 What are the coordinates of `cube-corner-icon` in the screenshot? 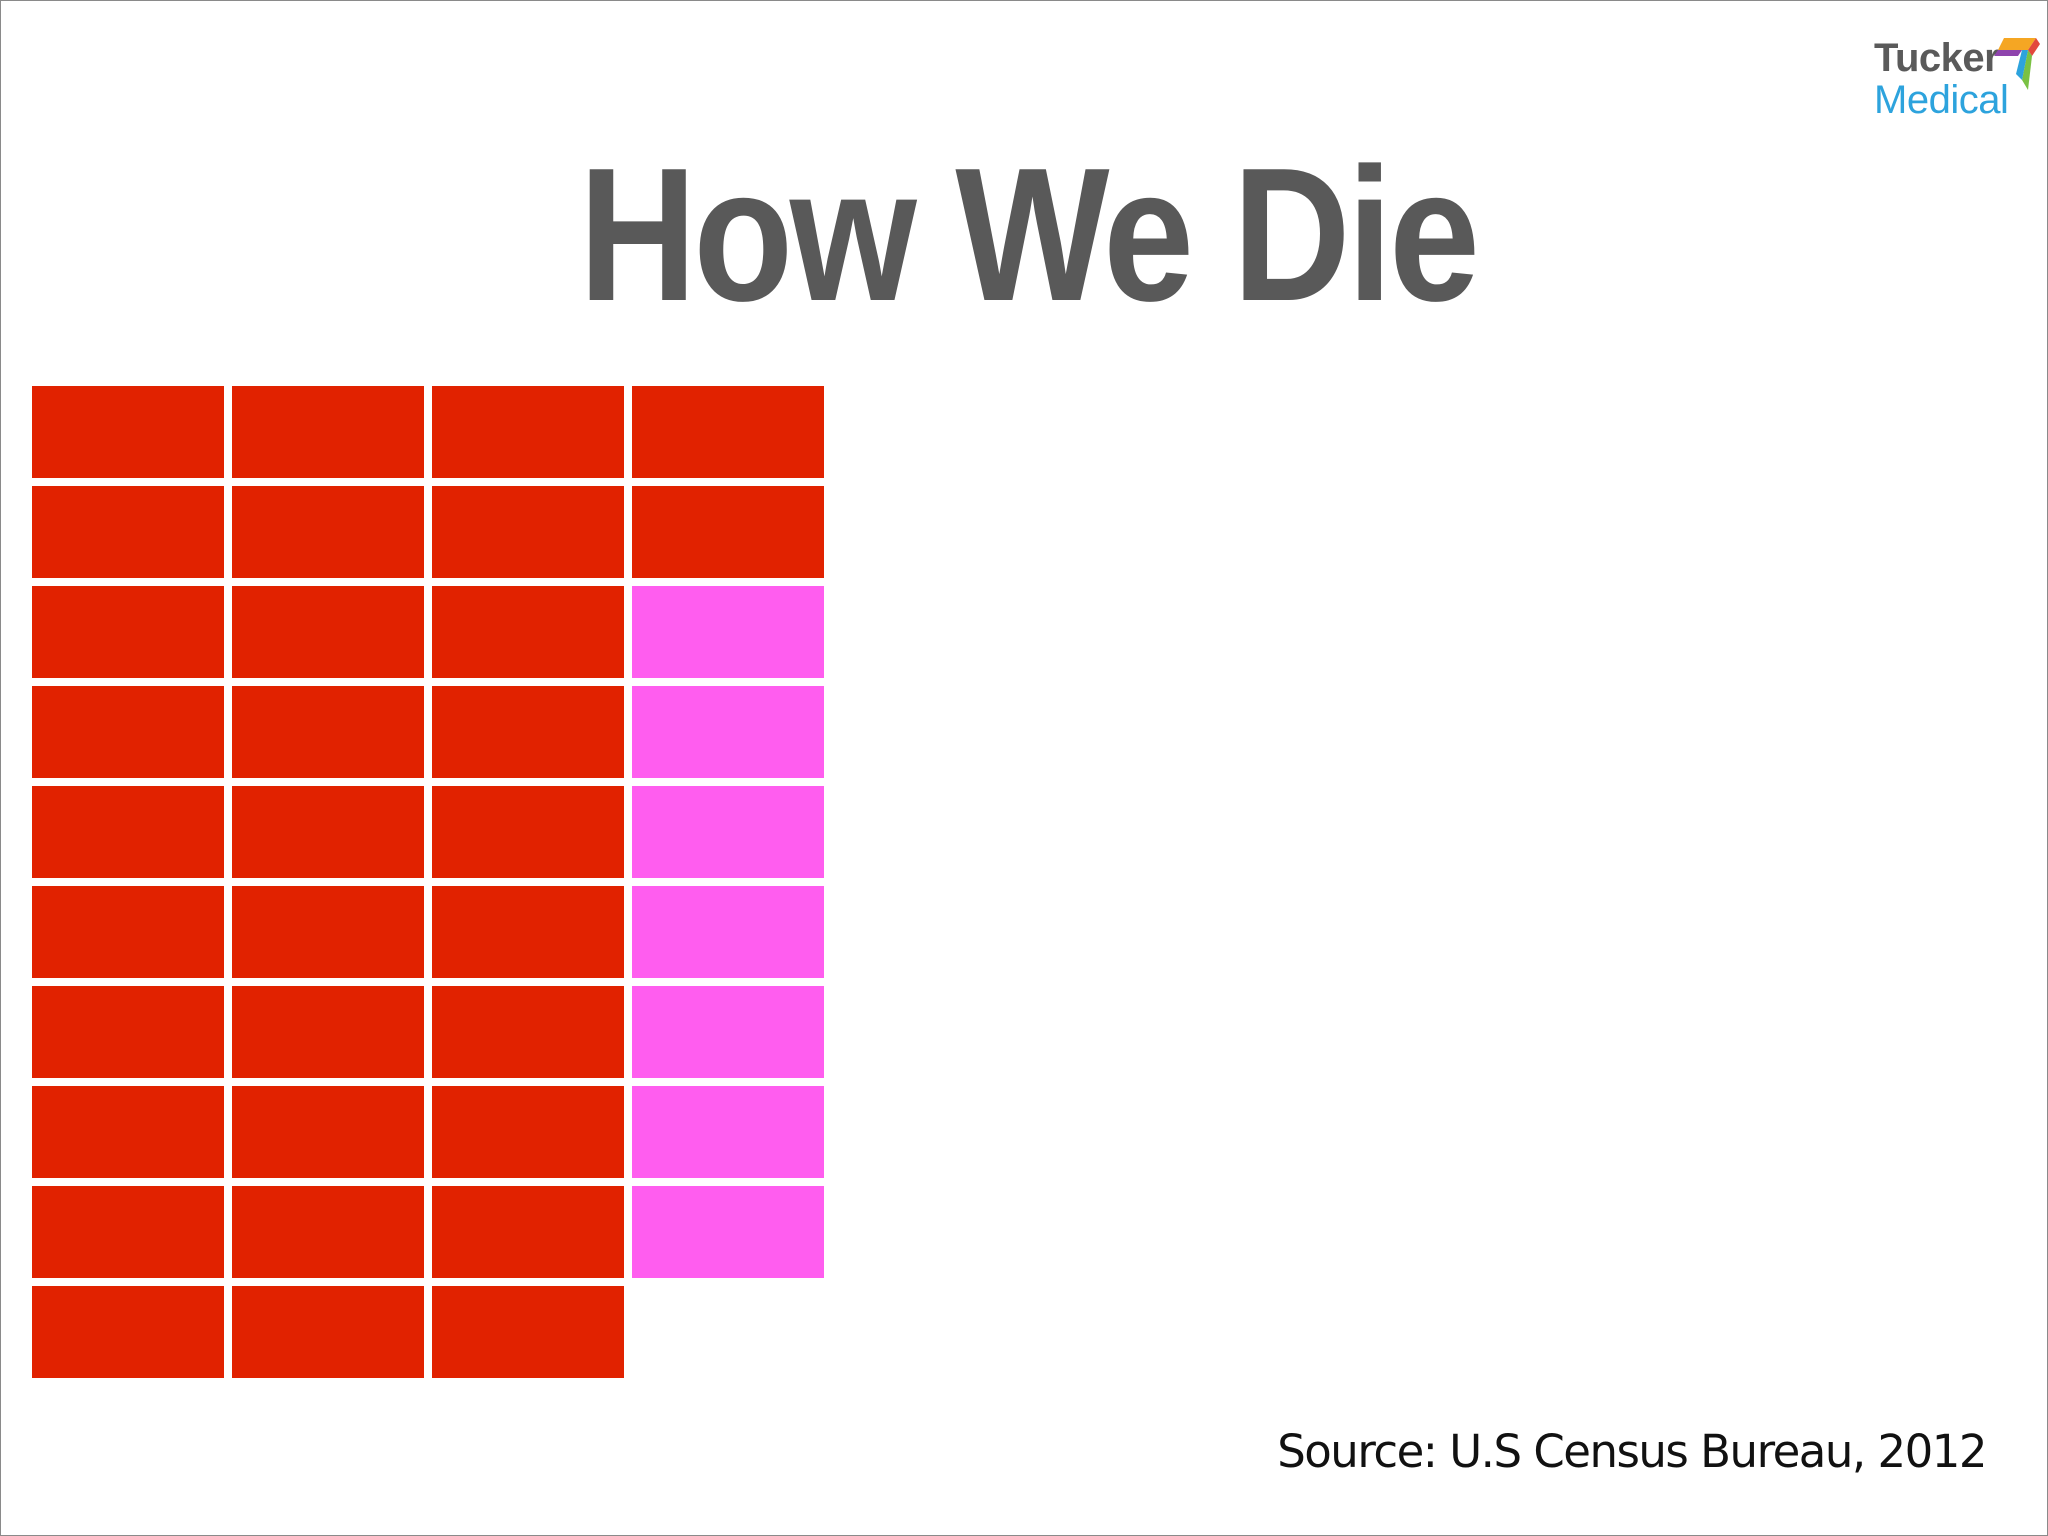 It's located at (2017, 64).